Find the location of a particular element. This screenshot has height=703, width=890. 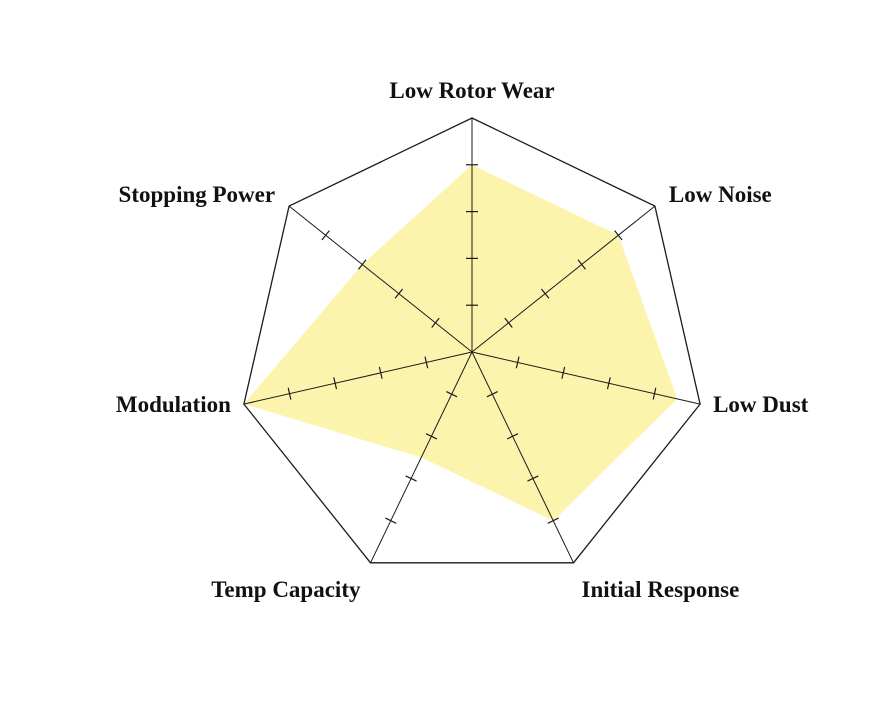

axis-label-low-rotor-wear: Low Rotor Wear is located at coordinates (471, 90).